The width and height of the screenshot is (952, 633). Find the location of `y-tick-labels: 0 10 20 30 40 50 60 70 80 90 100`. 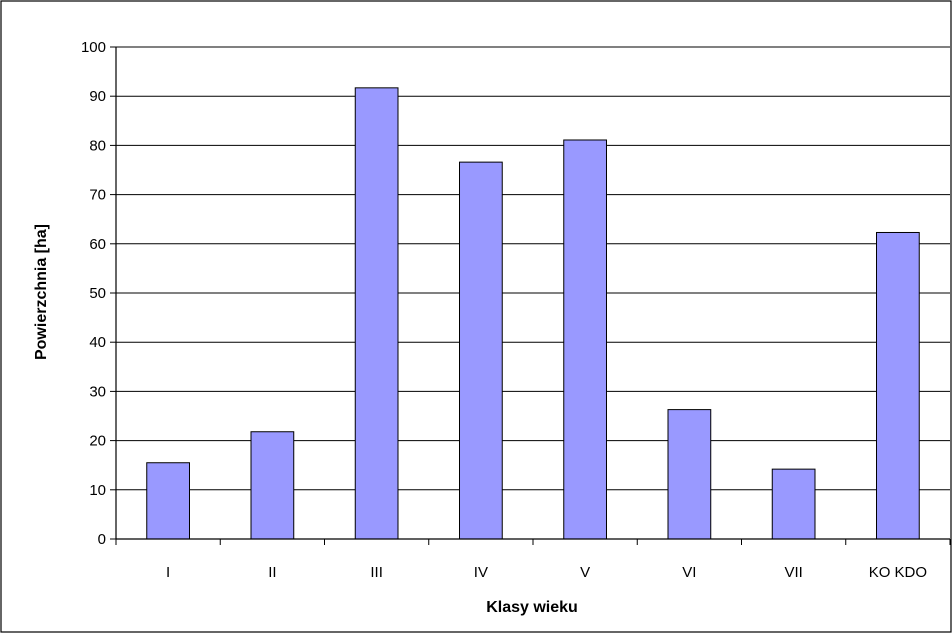

y-tick-labels: 0 10 20 30 40 50 60 70 80 90 100 is located at coordinates (93, 293).